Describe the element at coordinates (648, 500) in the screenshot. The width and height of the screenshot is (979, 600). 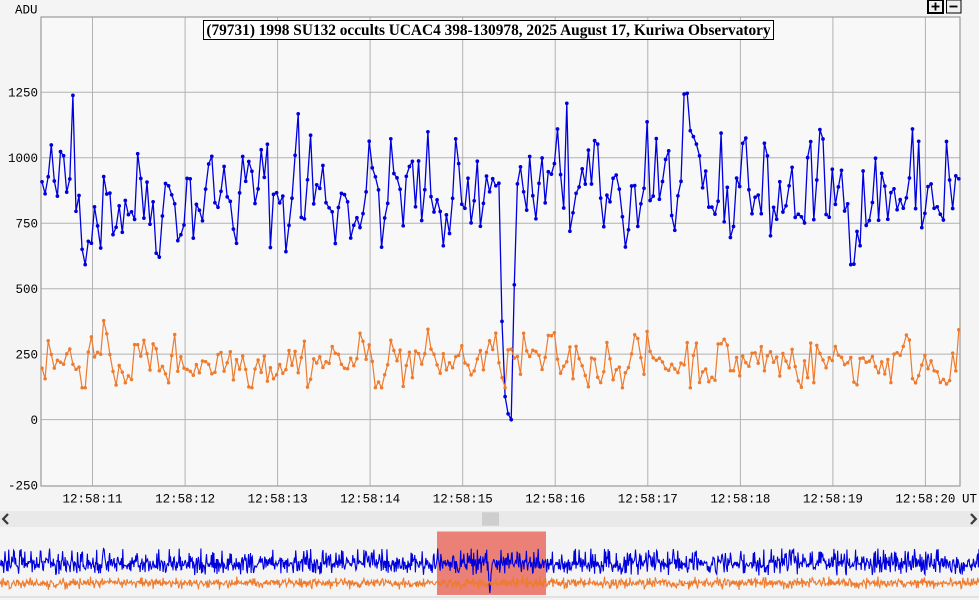
I see `svg-text: 12:58:17` at that location.